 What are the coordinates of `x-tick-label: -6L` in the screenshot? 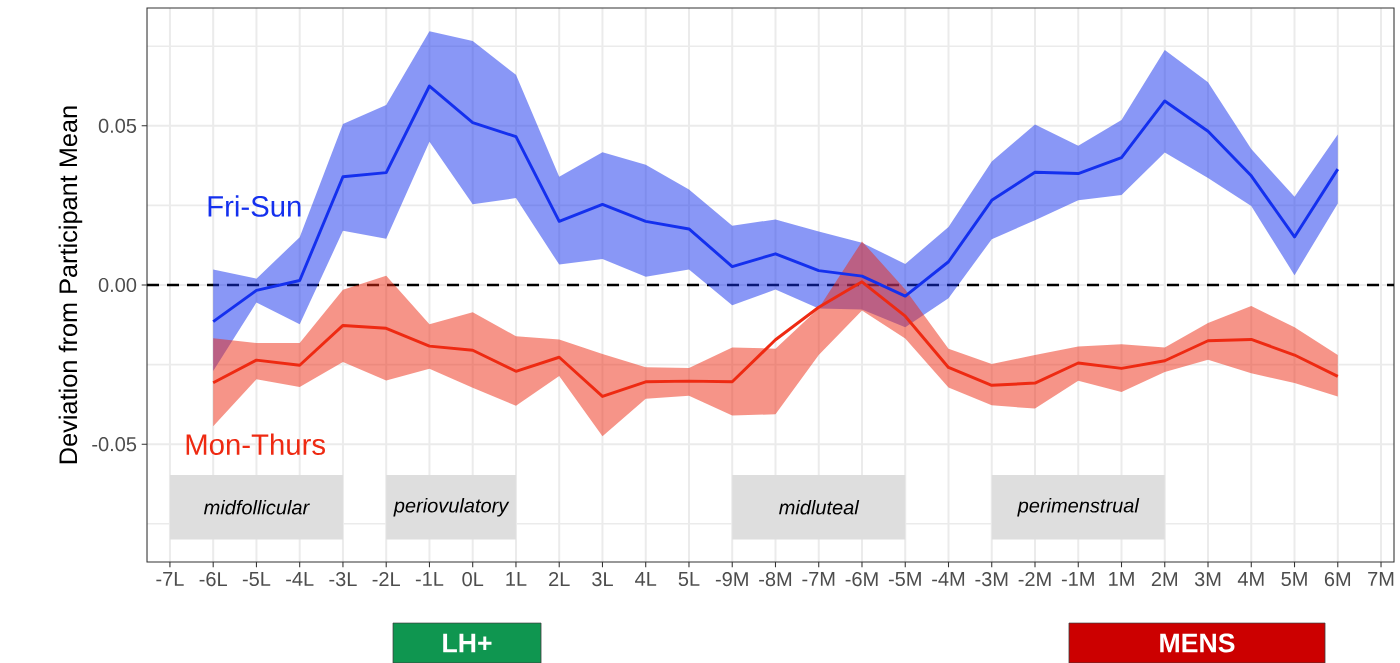 It's located at (213, 579).